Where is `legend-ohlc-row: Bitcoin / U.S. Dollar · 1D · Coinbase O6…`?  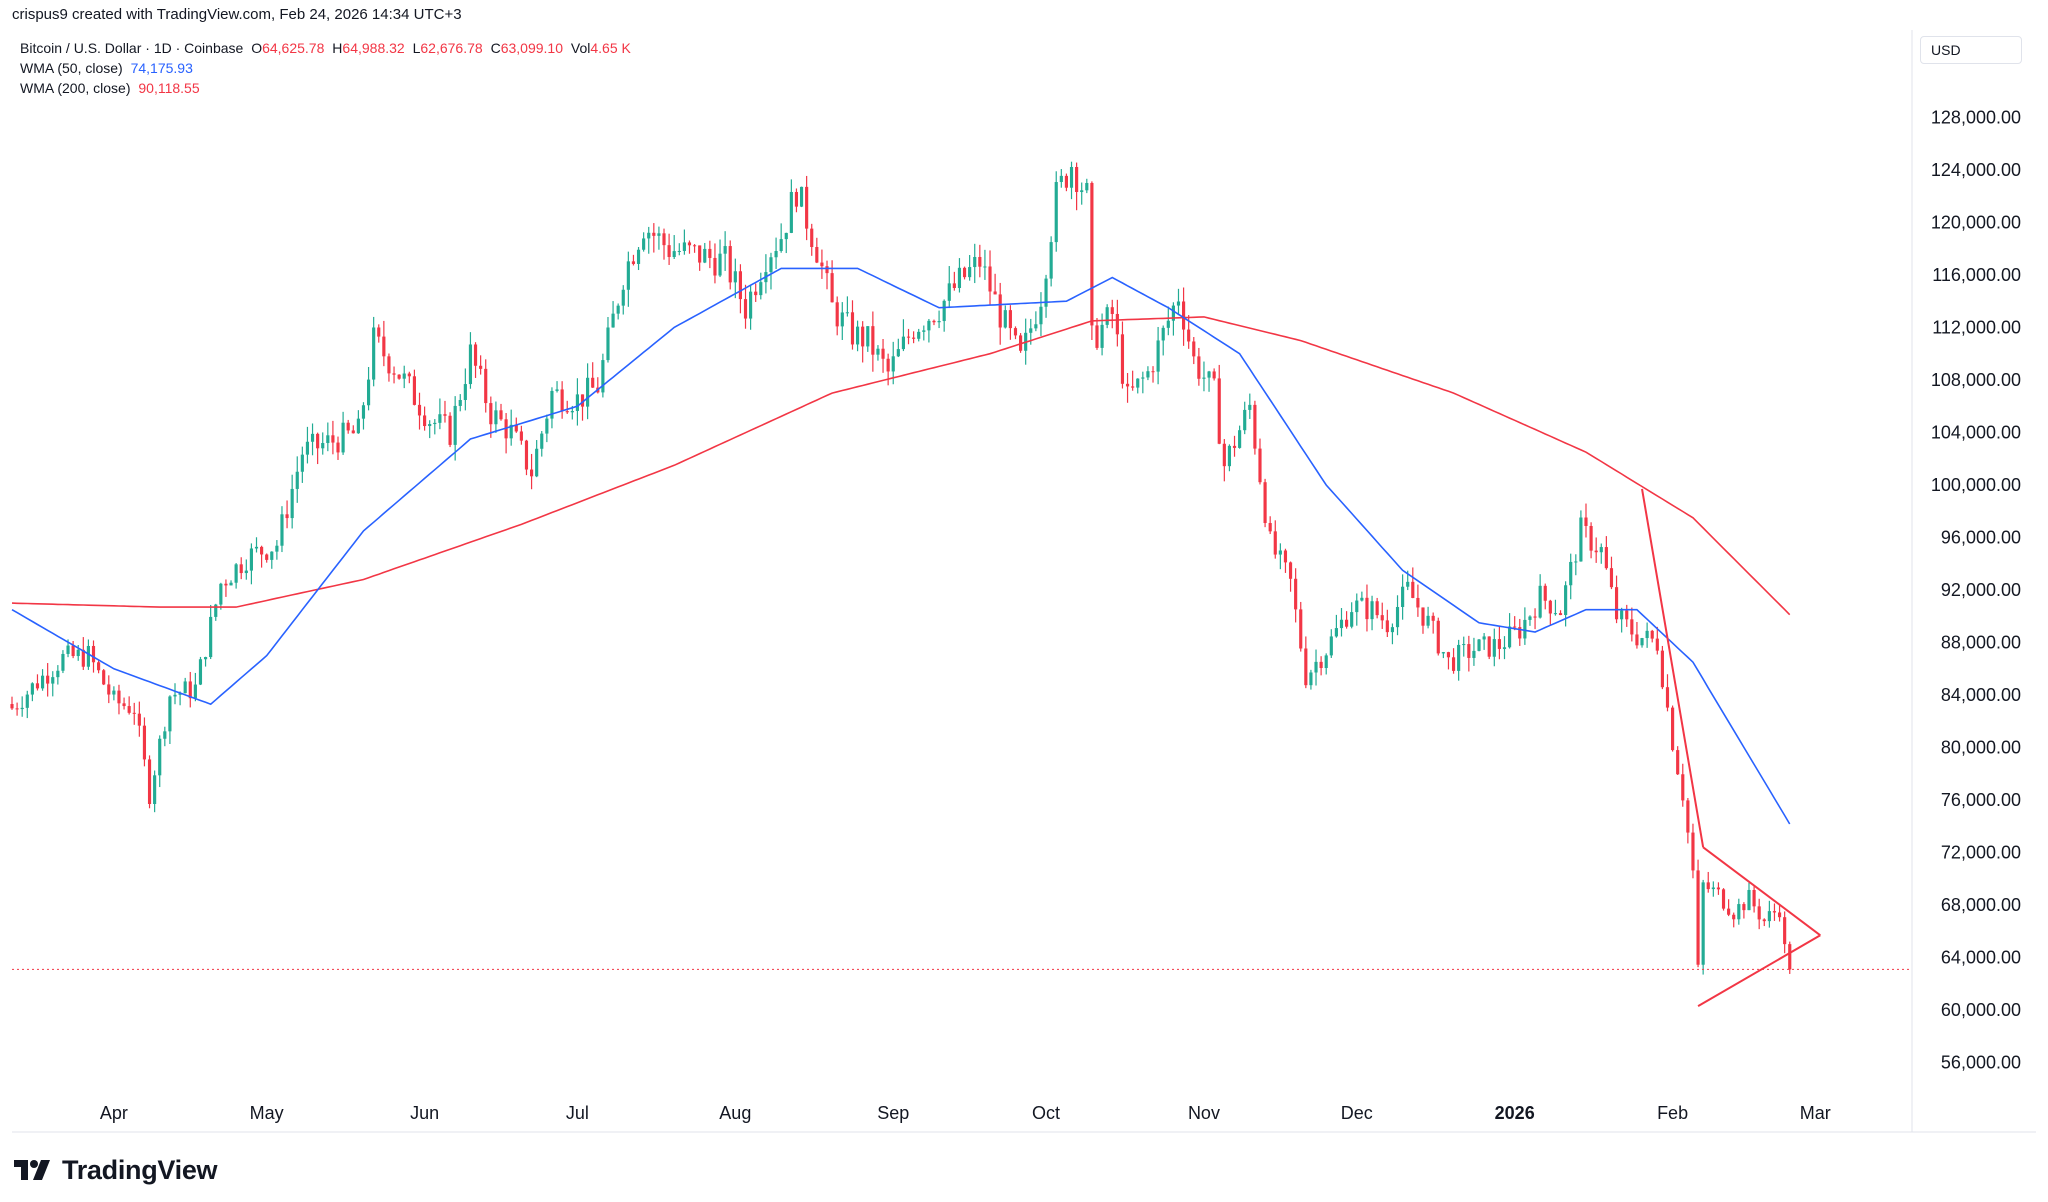
legend-ohlc-row: Bitcoin / U.S. Dollar · 1D · Coinbase O6… is located at coordinates (327, 48).